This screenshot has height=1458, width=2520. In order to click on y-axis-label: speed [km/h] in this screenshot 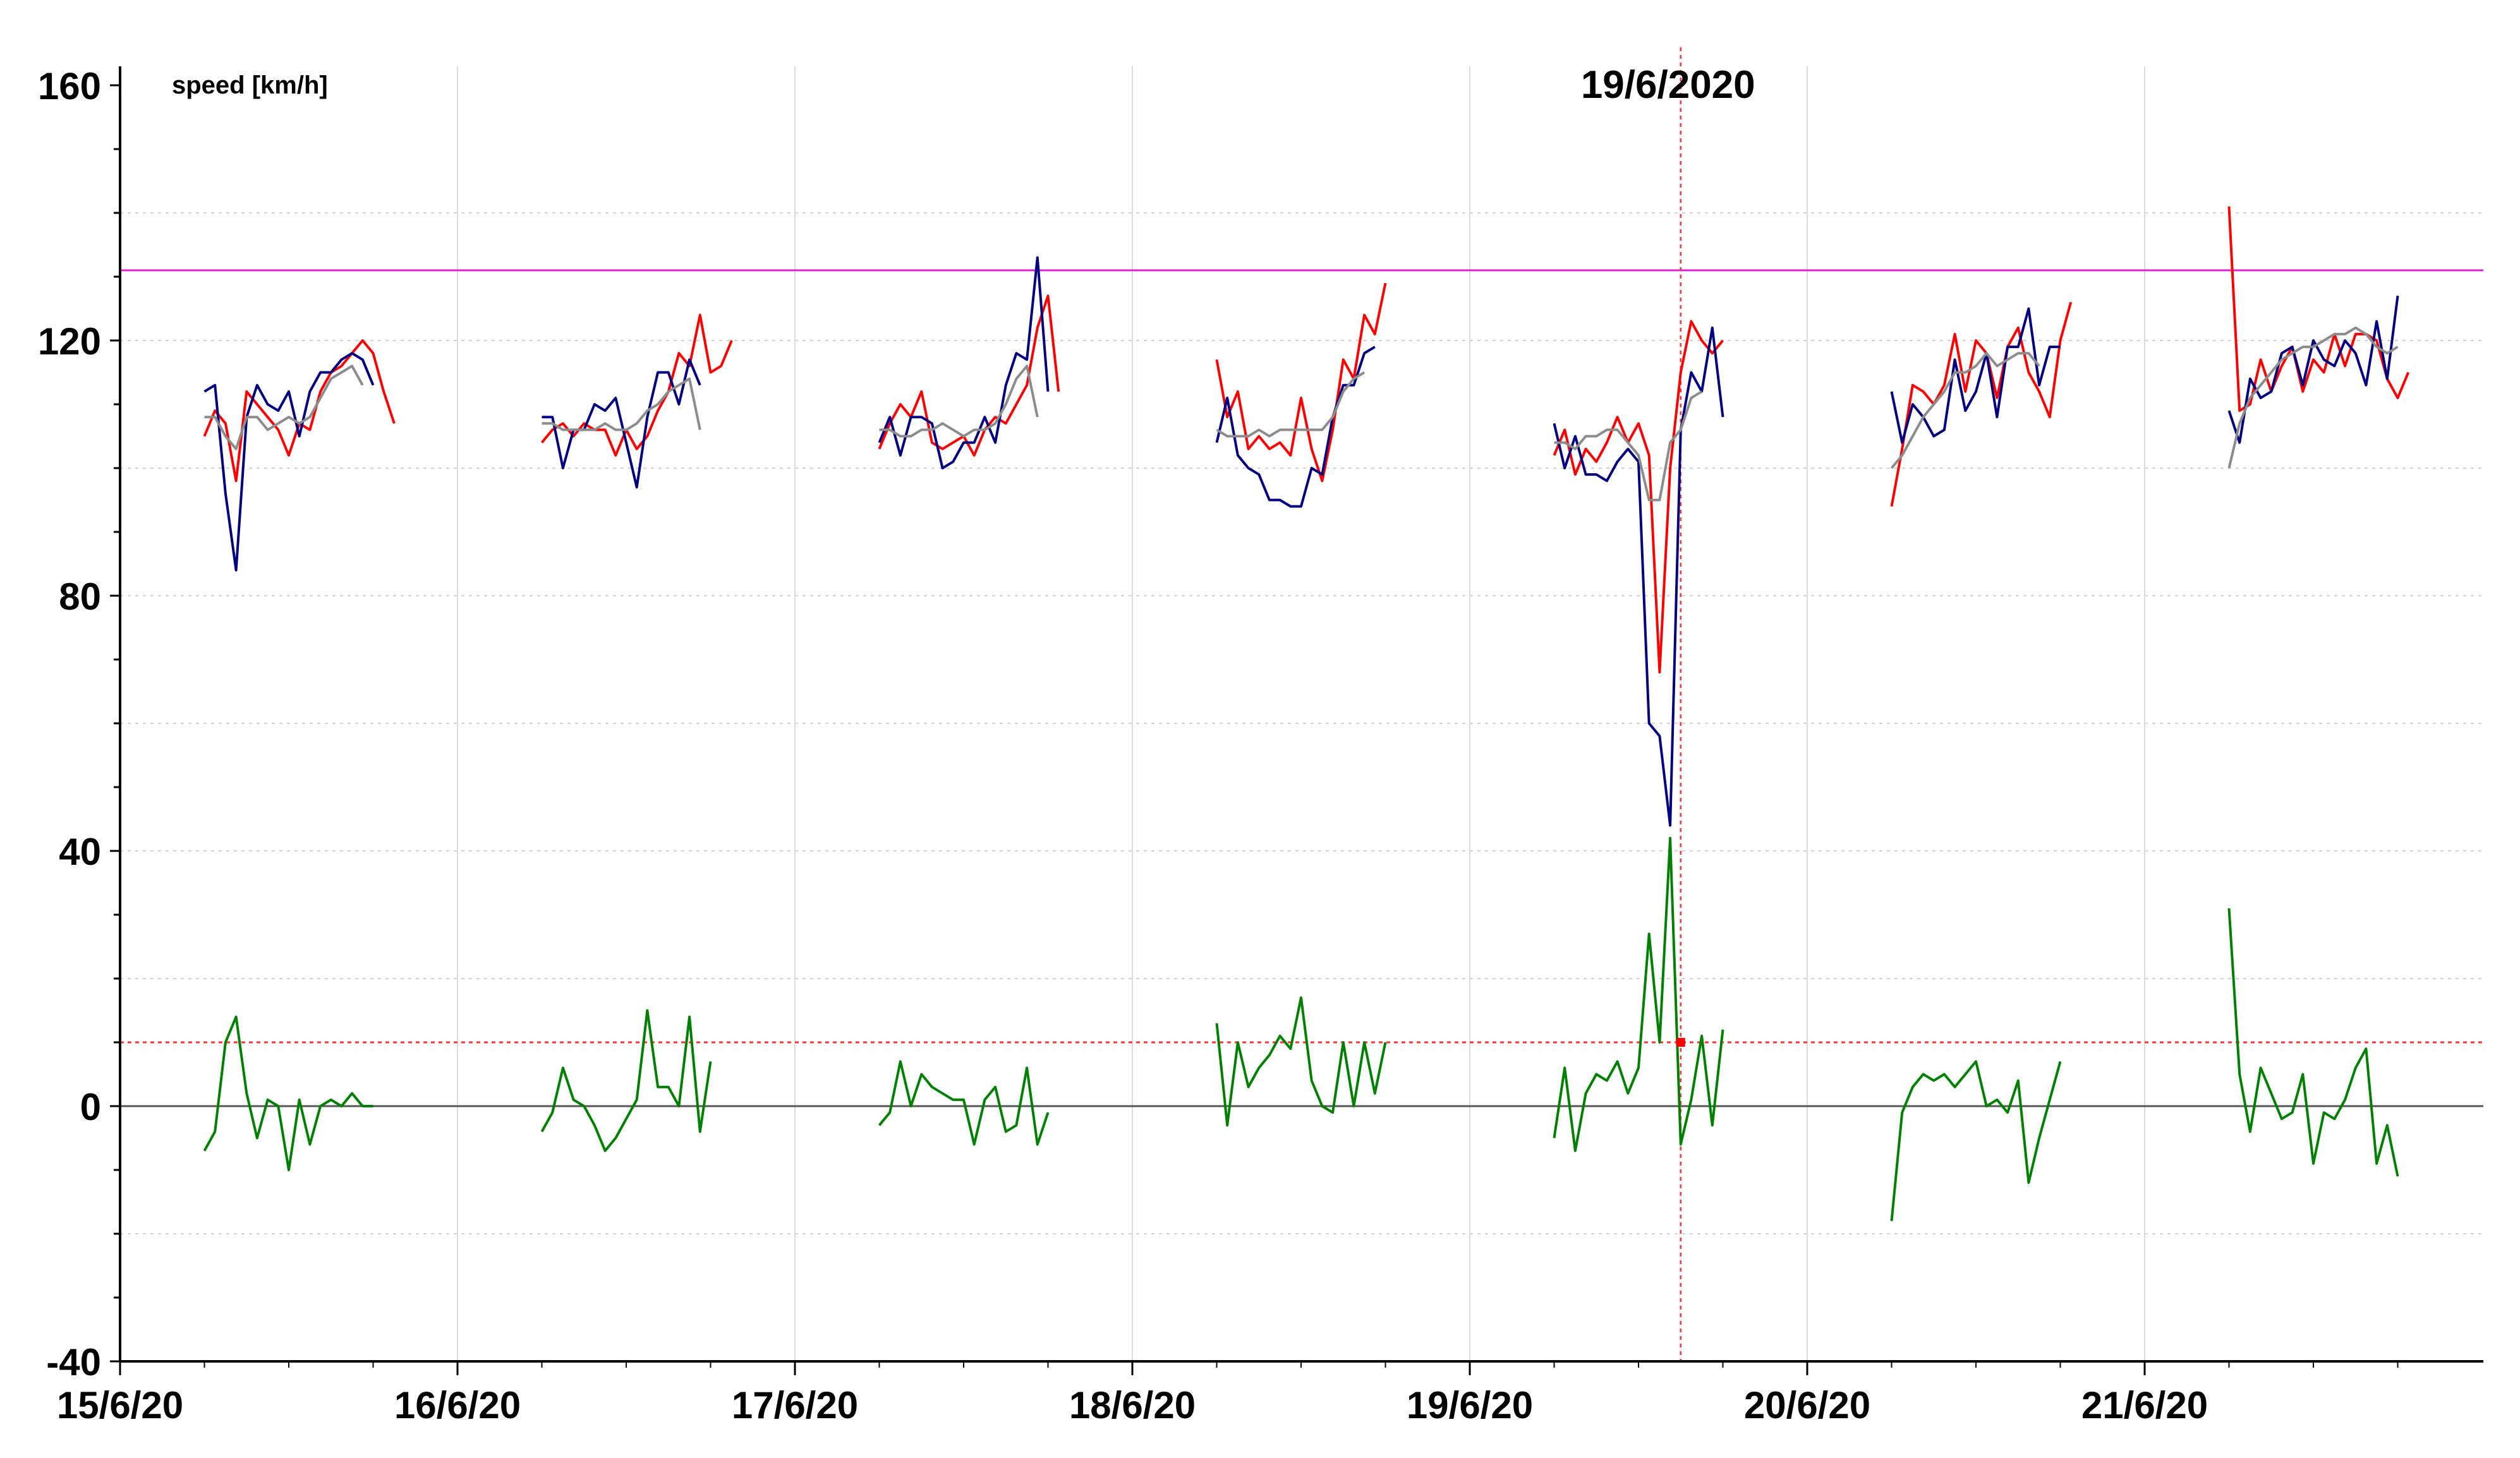, I will do `click(250, 85)`.